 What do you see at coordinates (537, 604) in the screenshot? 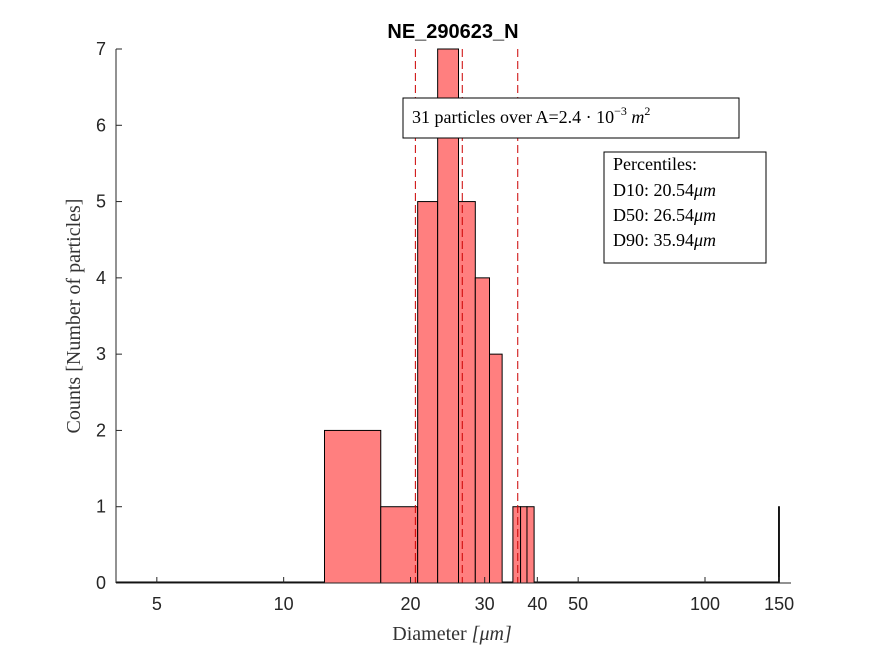
I see `x-tick-label: 40` at bounding box center [537, 604].